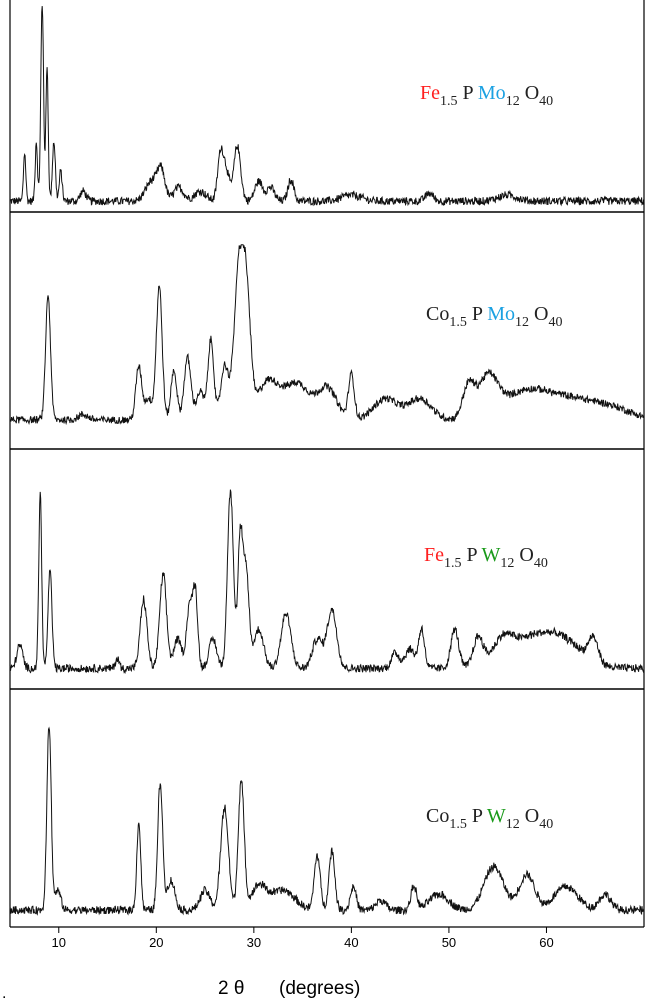 The height and width of the screenshot is (1000, 649). What do you see at coordinates (449, 942) in the screenshot?
I see `x-tick-label-50: 50` at bounding box center [449, 942].